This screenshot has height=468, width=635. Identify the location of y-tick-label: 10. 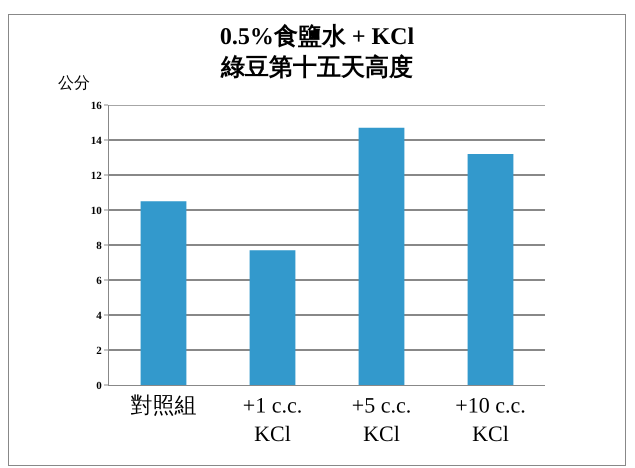
(96, 210).